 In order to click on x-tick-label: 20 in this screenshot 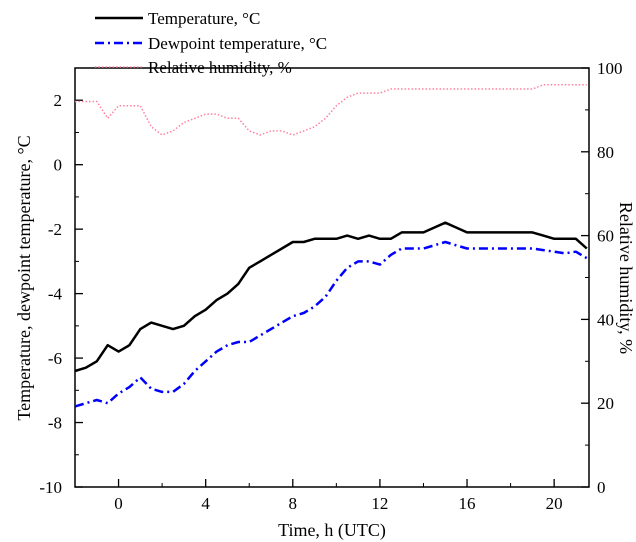, I will do `click(554, 503)`.